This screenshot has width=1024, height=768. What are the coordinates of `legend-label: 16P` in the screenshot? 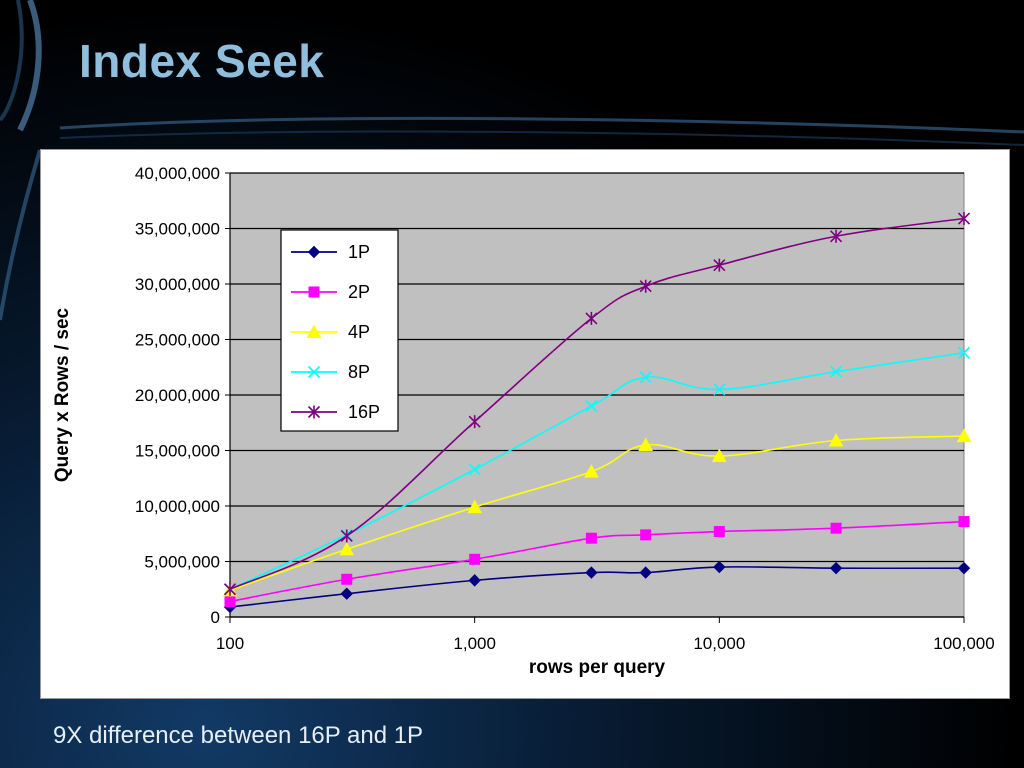 It's located at (364, 412).